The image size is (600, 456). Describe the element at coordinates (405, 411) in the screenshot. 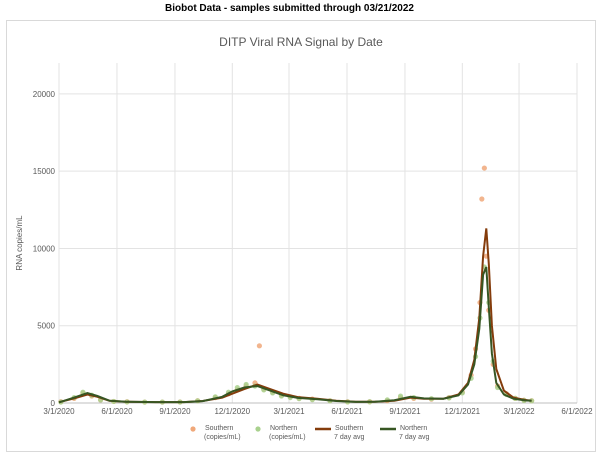

I see `x-tick-label: 9/1/2021` at that location.